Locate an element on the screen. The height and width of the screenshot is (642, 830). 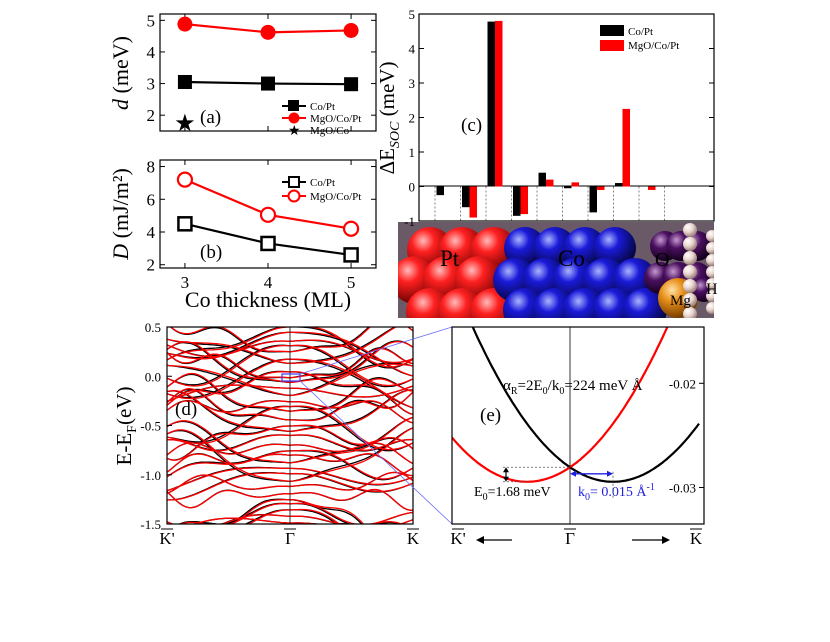
panel-d: 0.5 0.0 -0.5 -1.0 -1.5 K' Γ K E-EF(eV) (d) is located at coordinates (266, 434).